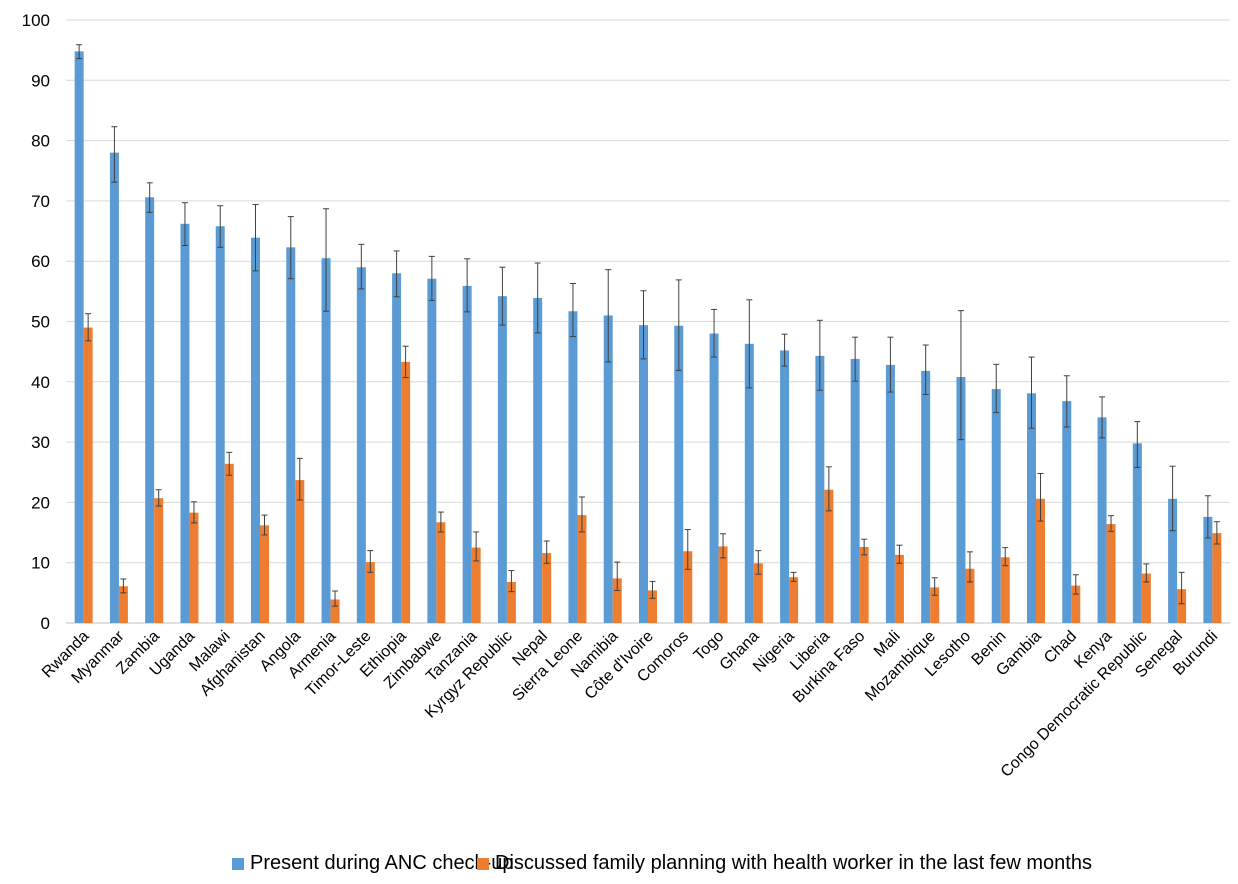 The height and width of the screenshot is (884, 1238). Describe the element at coordinates (382, 863) in the screenshot. I see `legend-label-present: Present during ANC check-up` at that location.